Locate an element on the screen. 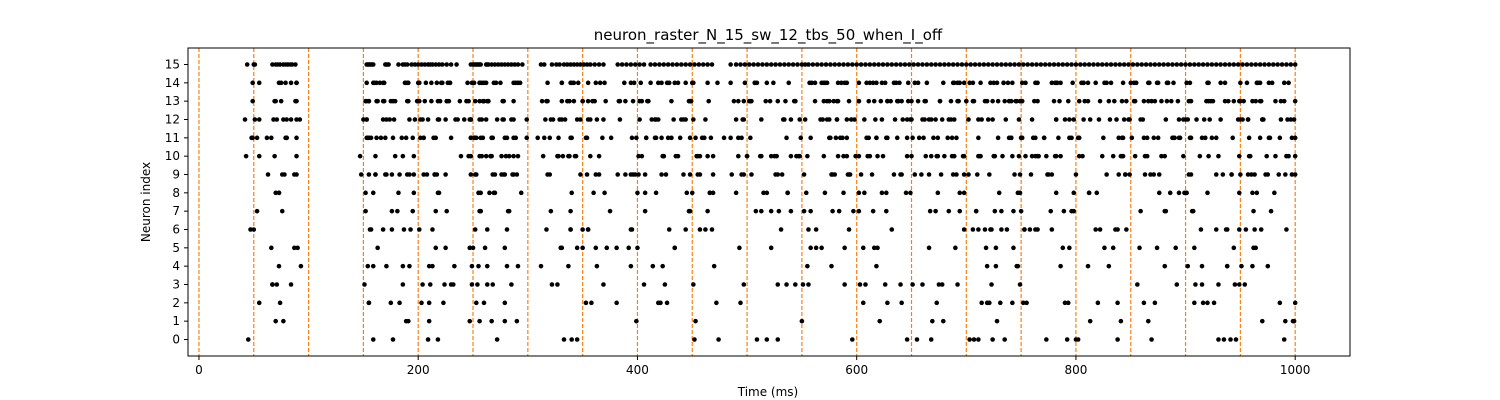  y-tick-label: 4 is located at coordinates (176, 266).